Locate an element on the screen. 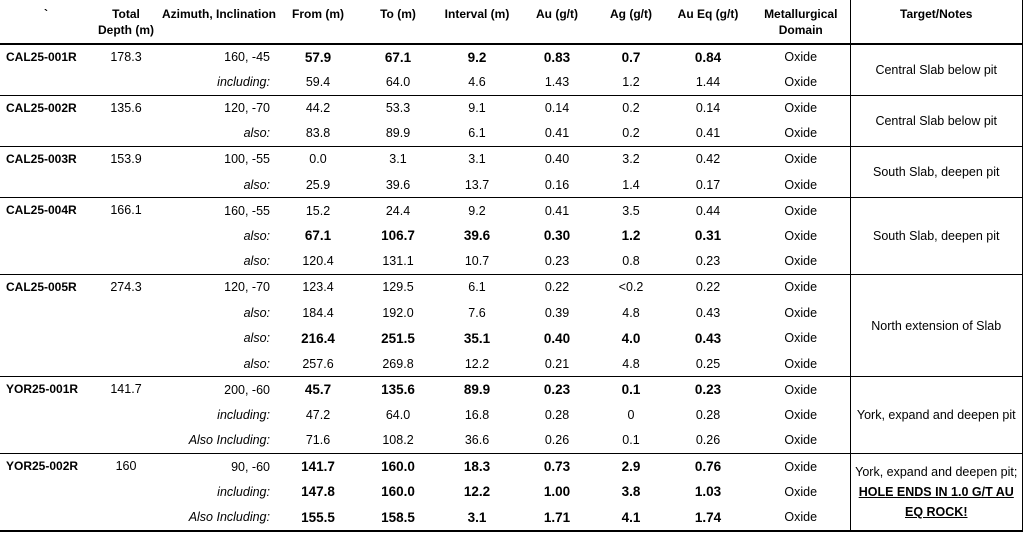 This screenshot has width=1024, height=537. hole-id: CAL25-002R is located at coordinates (41, 107).